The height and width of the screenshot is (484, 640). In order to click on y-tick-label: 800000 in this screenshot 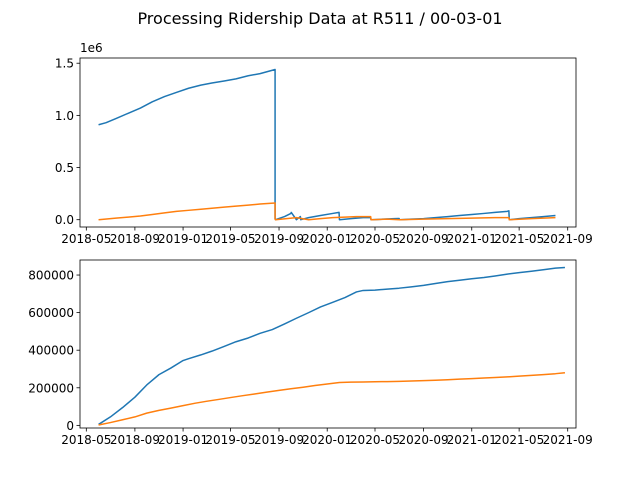, I will do `click(51, 276)`.